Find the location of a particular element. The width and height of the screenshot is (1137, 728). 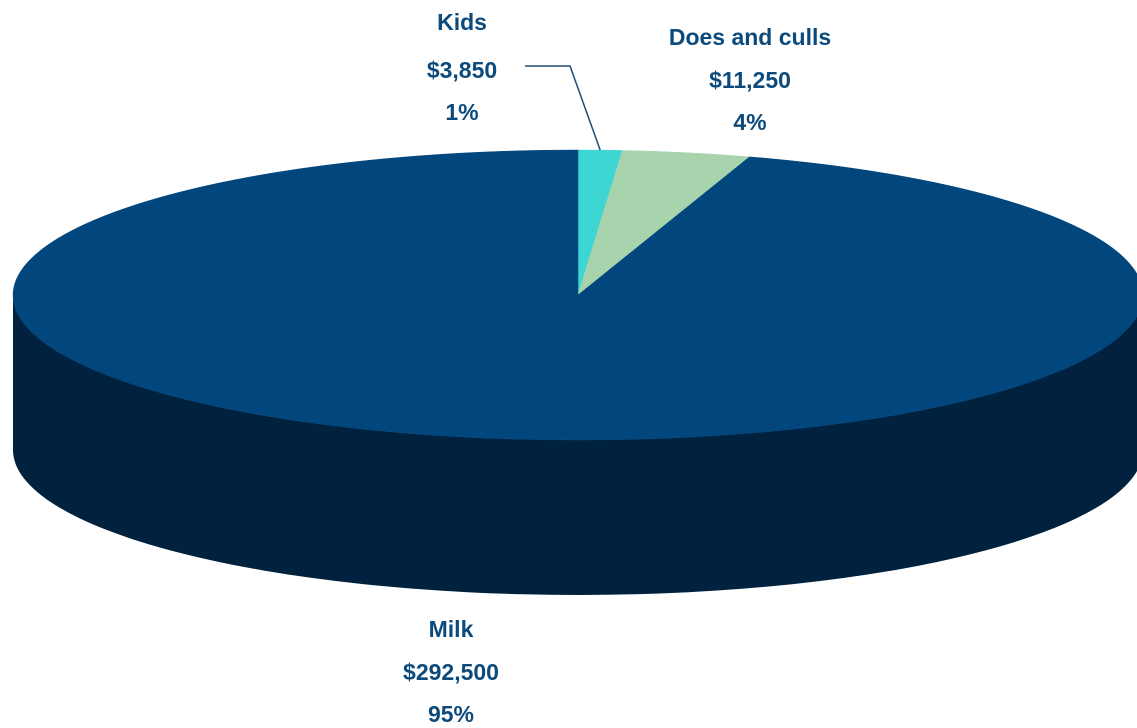

slice-label-kids: Kids $3,850 1% is located at coordinates (462, 67).